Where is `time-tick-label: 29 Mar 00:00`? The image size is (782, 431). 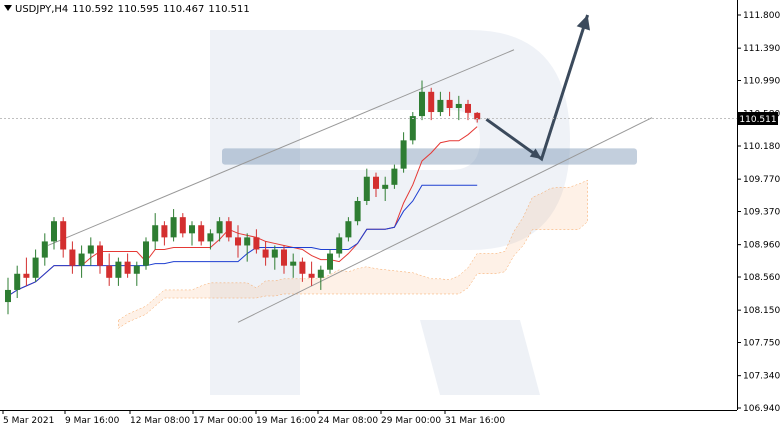 time-tick-label: 29 Mar 00:00 is located at coordinates (411, 421).